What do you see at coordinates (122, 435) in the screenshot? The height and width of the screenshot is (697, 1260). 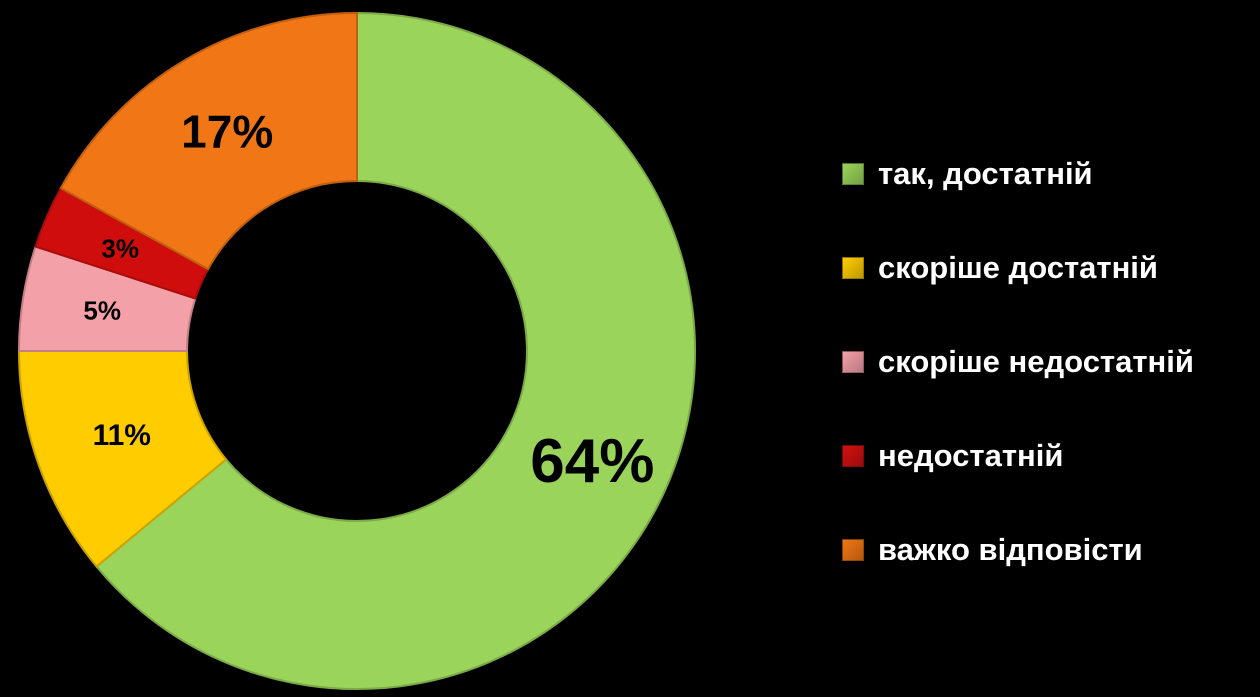 I see `slice-label-2: 11%` at bounding box center [122, 435].